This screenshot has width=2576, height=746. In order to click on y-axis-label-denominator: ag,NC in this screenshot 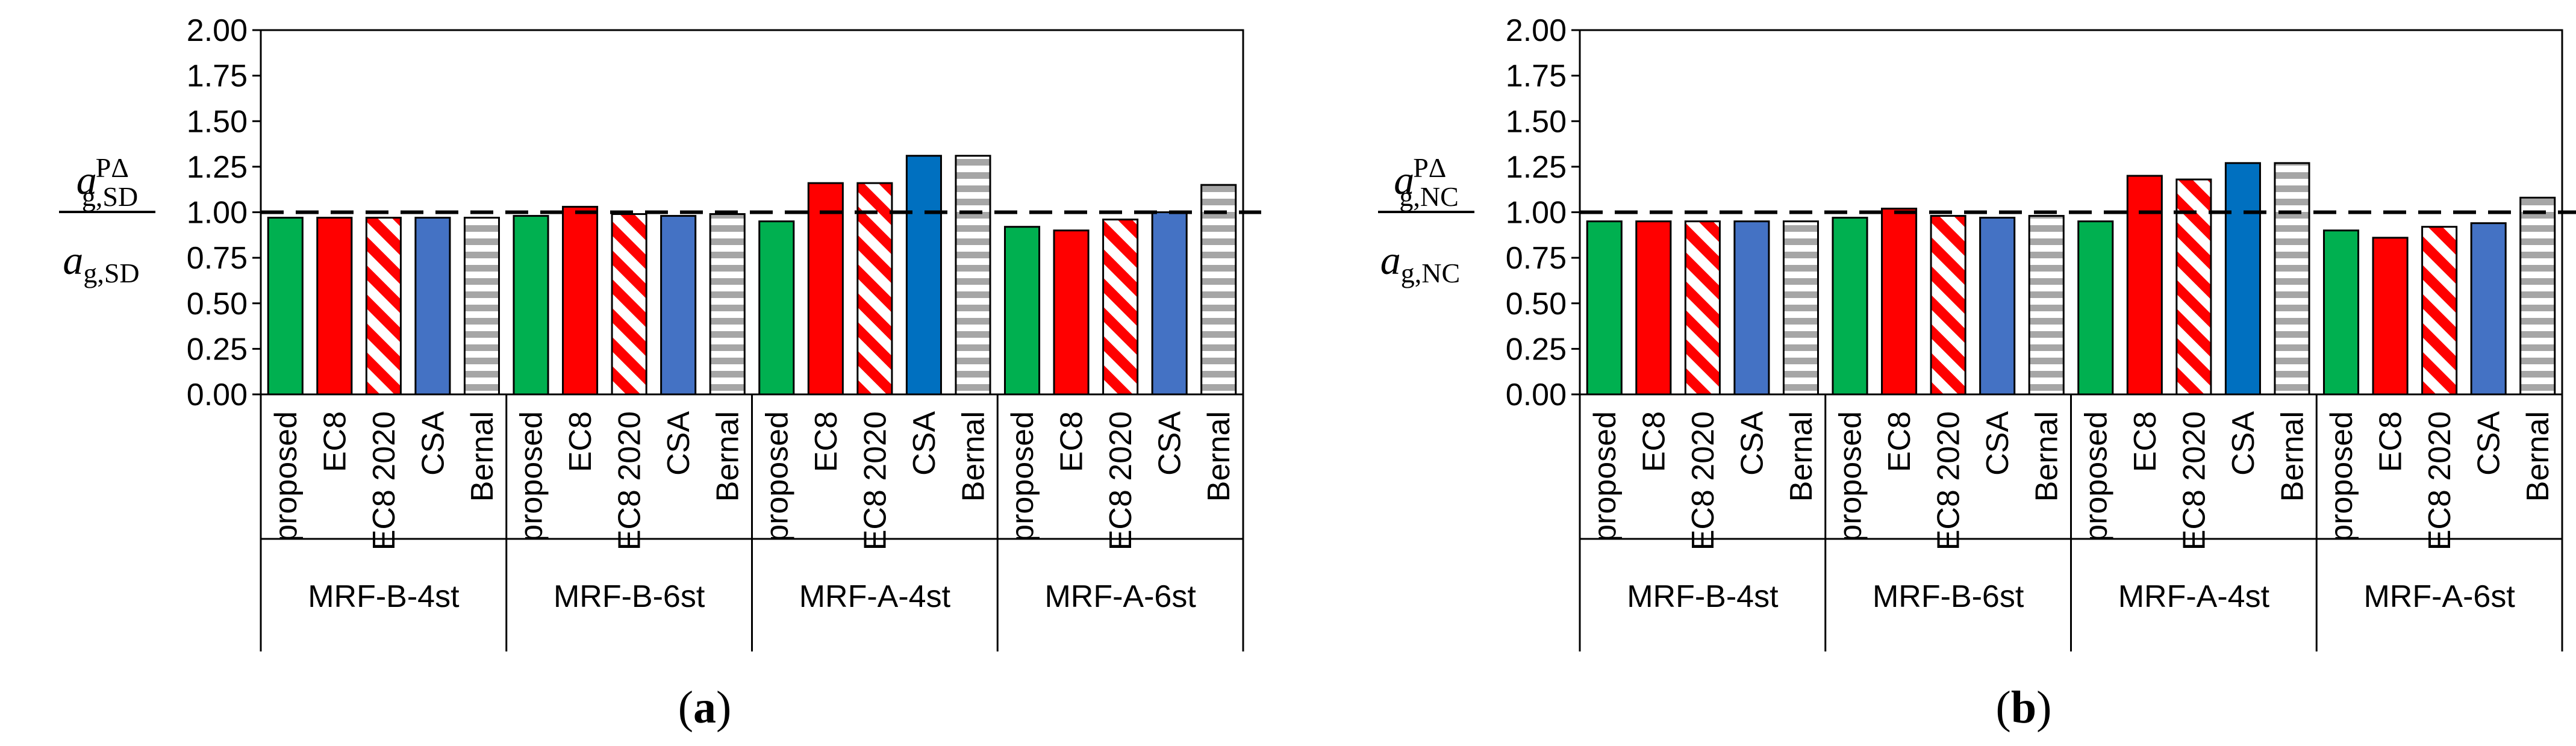, I will do `click(1420, 262)`.